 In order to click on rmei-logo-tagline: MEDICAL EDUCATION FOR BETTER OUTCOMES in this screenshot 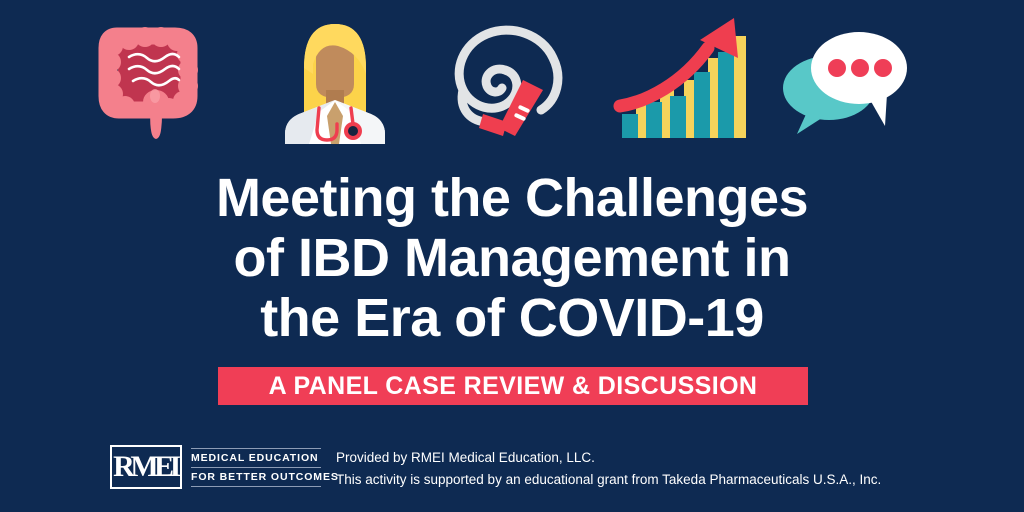, I will do `click(265, 467)`.